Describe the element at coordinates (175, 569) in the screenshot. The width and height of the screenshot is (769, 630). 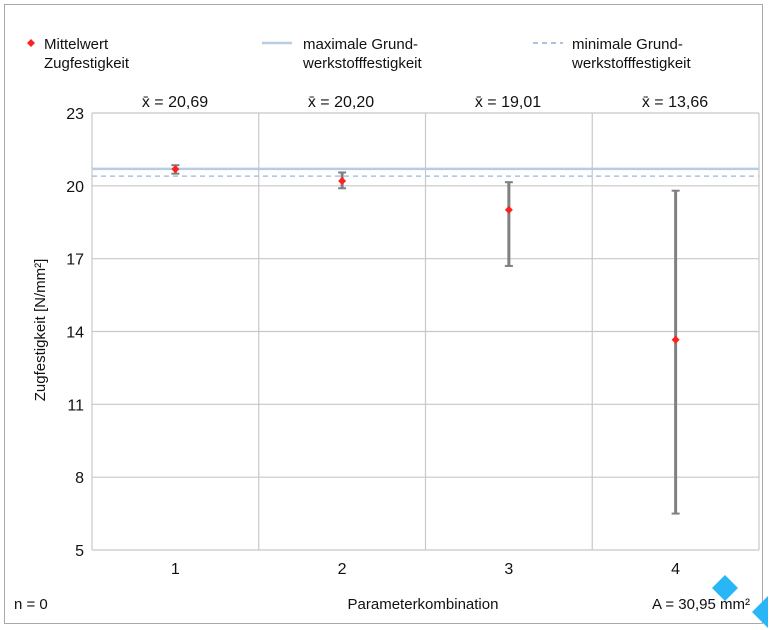
I see `x-tick-label: 1` at that location.